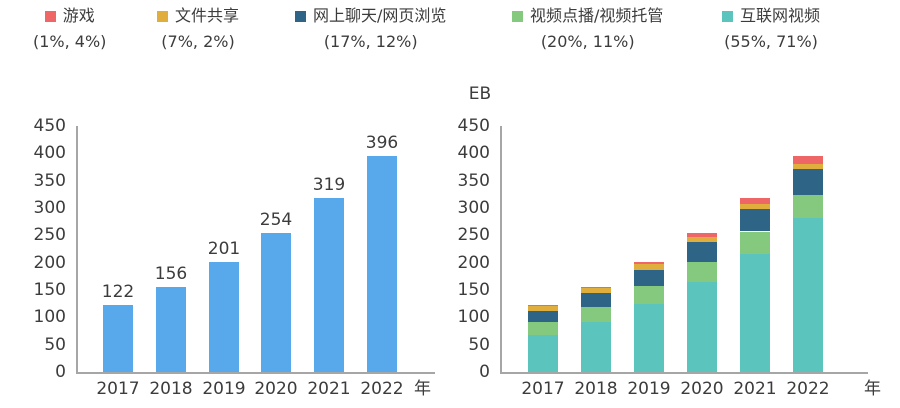  Describe the element at coordinates (473, 290) in the screenshot. I see `y-tick-label: 150` at that location.